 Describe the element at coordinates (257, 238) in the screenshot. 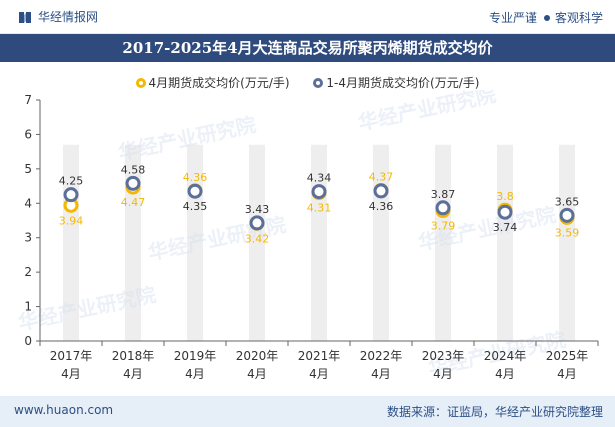

I see `data-label-april: 3.42` at that location.